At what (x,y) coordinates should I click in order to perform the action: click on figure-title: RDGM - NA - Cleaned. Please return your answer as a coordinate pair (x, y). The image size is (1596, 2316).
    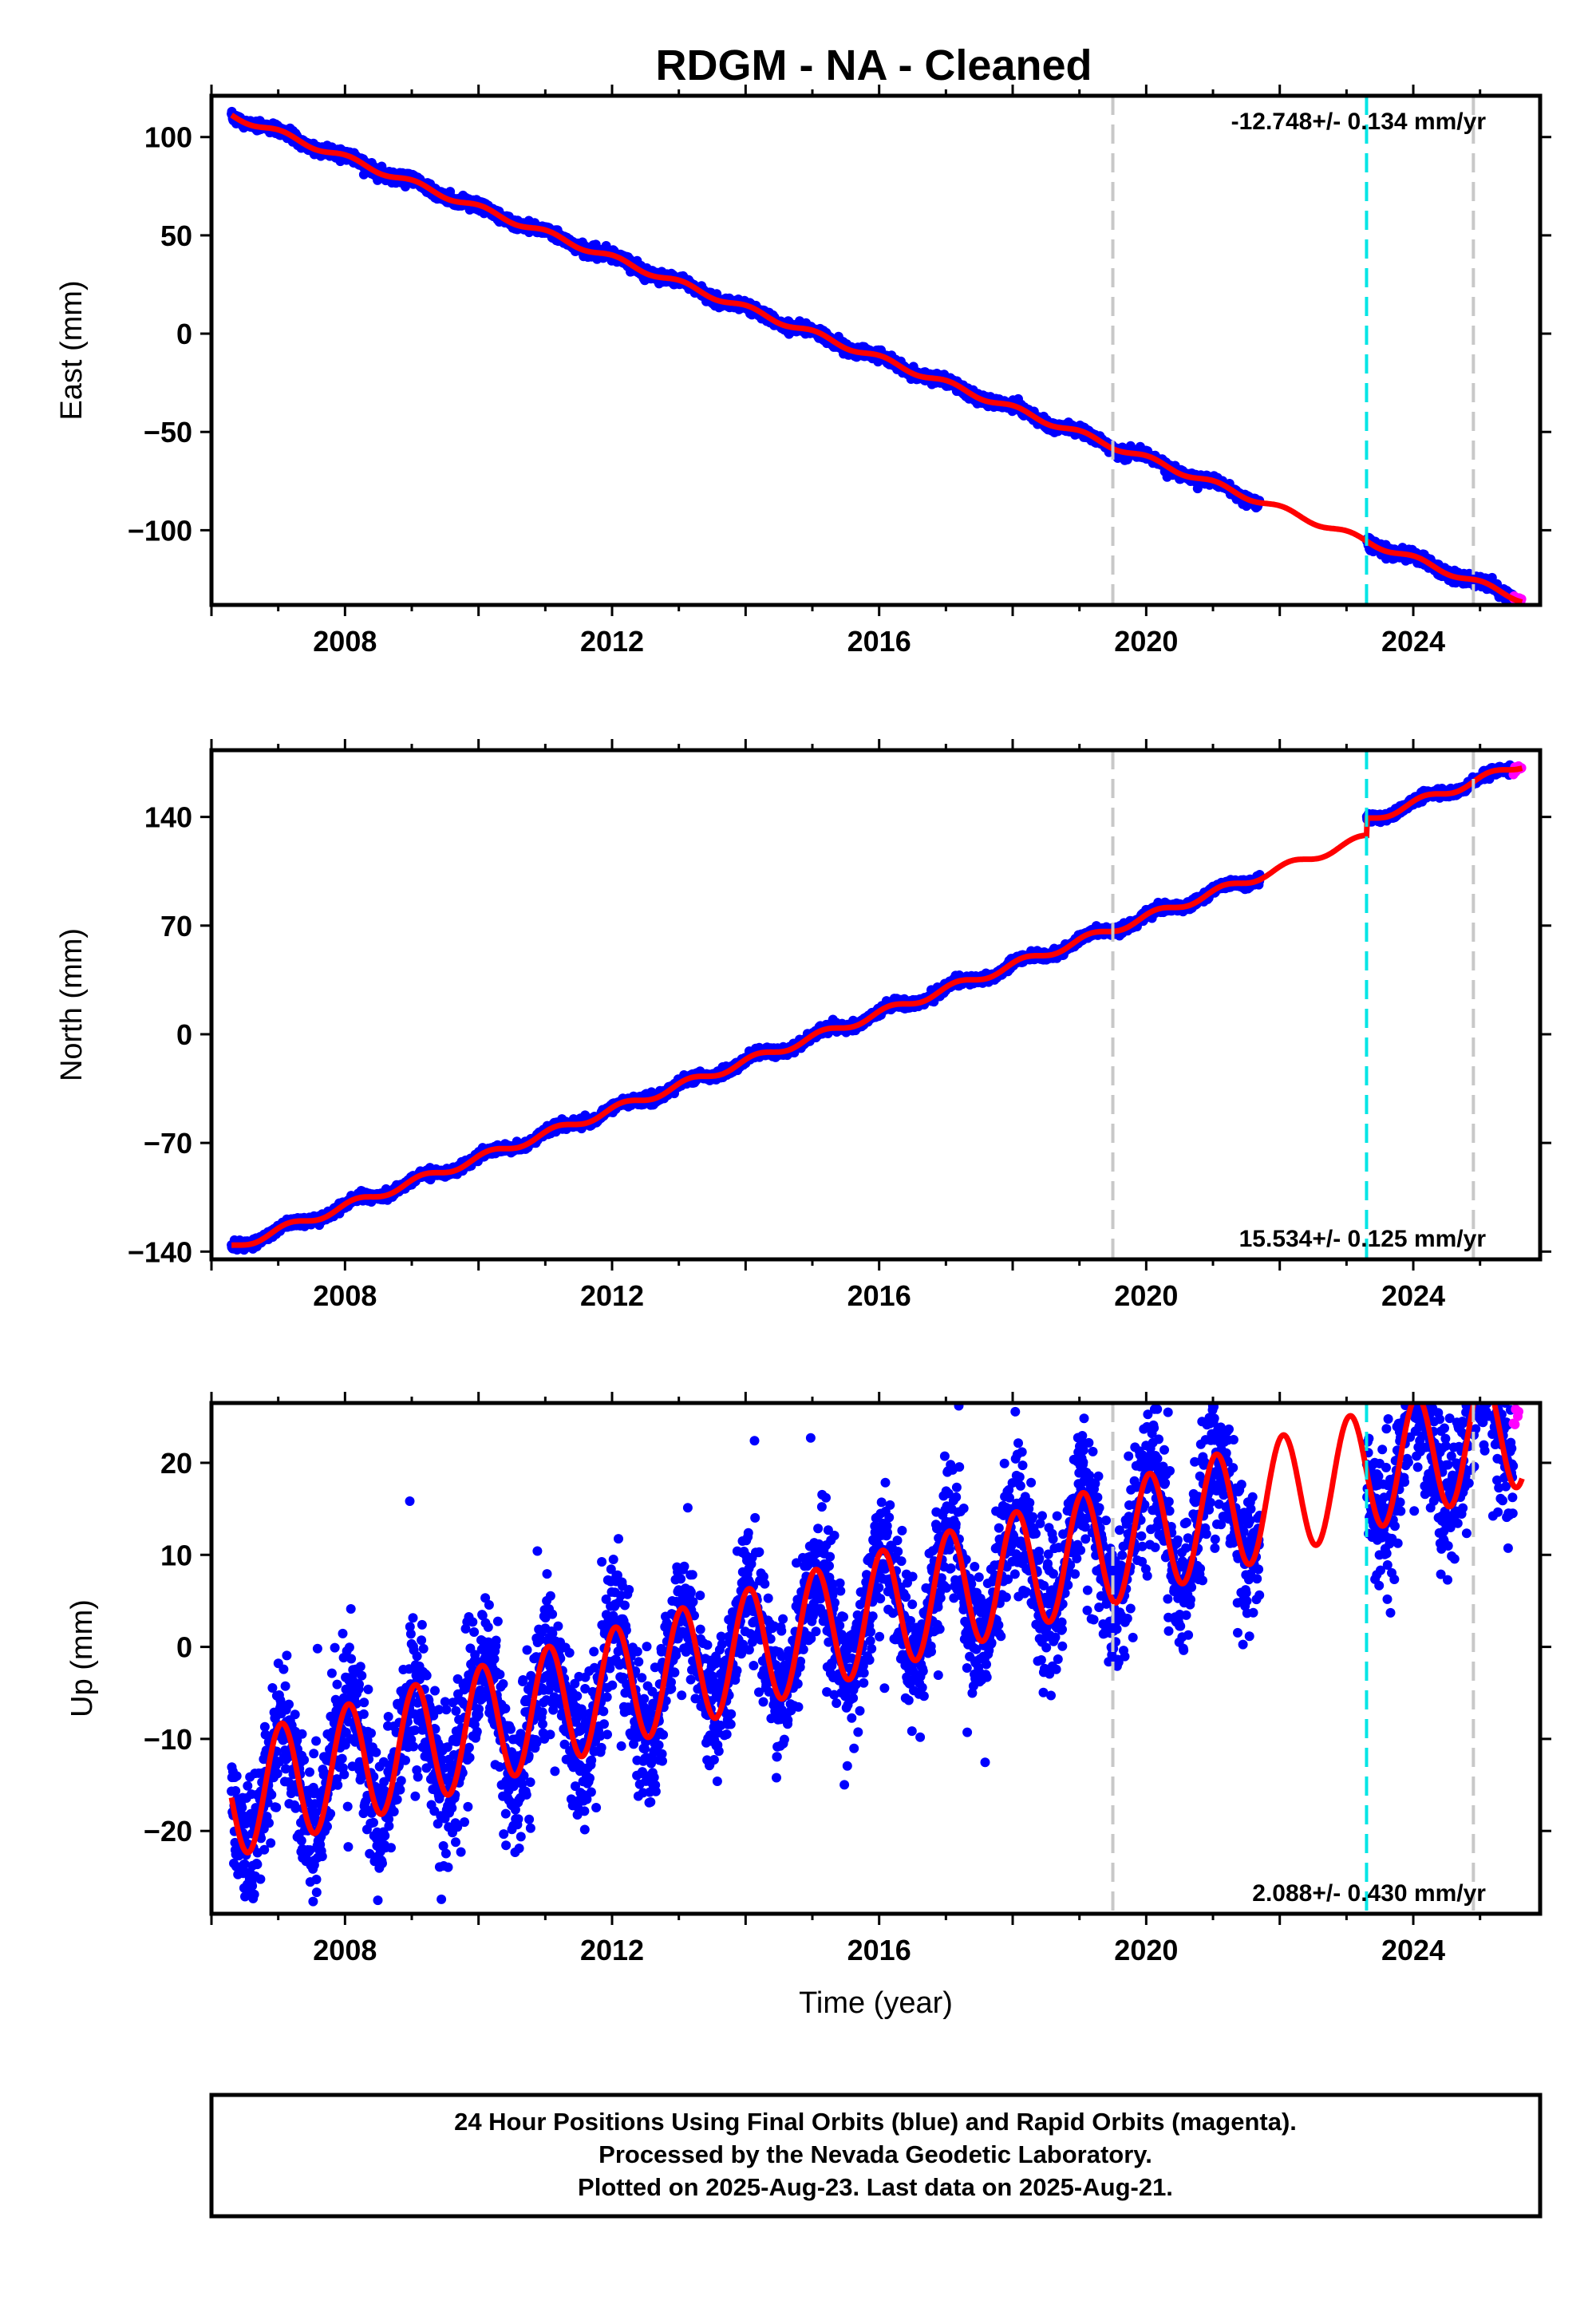
    Looking at the image, I should click on (873, 65).